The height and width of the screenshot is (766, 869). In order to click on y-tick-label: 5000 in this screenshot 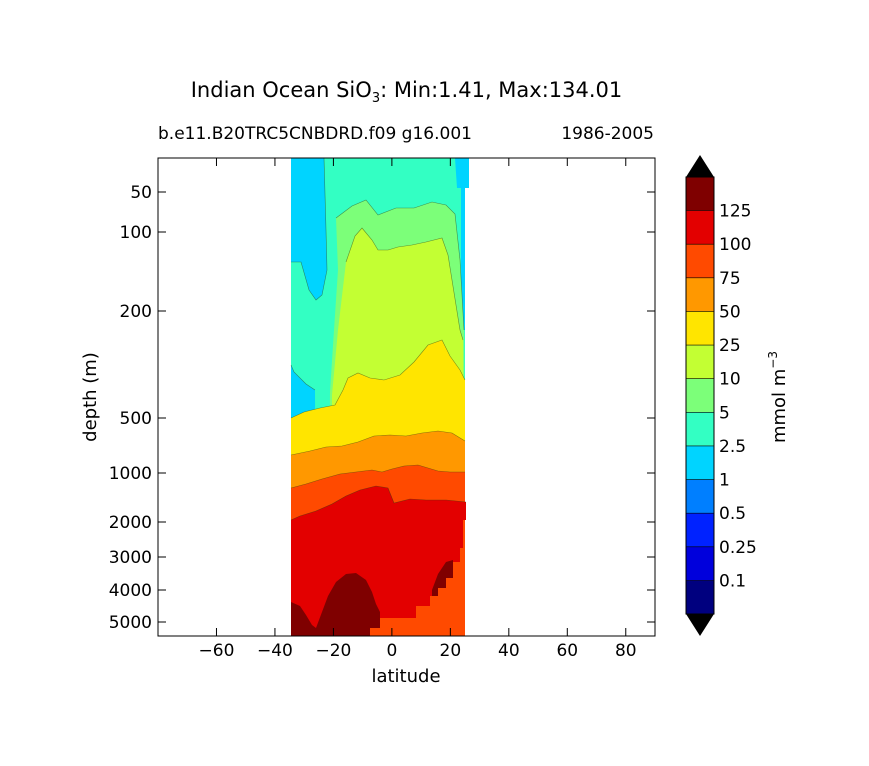, I will do `click(130, 623)`.